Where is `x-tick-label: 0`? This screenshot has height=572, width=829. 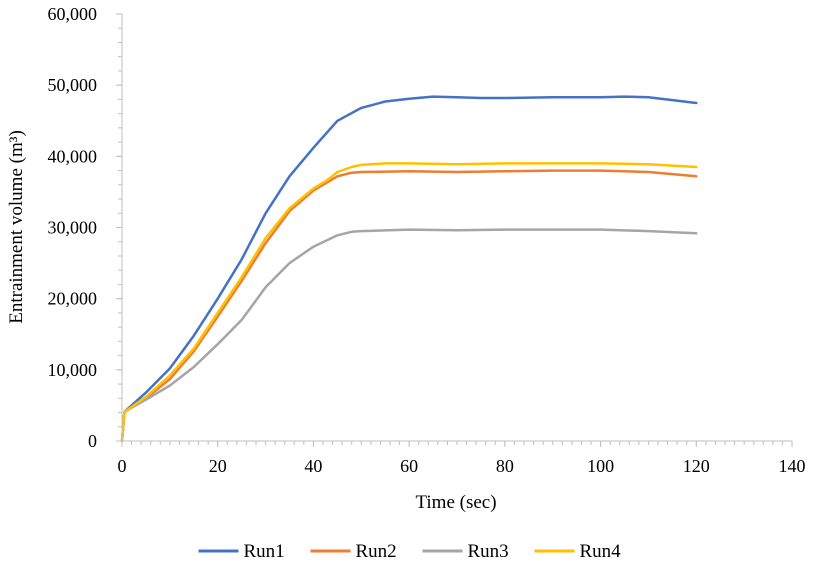 x-tick-label: 0 is located at coordinates (122, 466).